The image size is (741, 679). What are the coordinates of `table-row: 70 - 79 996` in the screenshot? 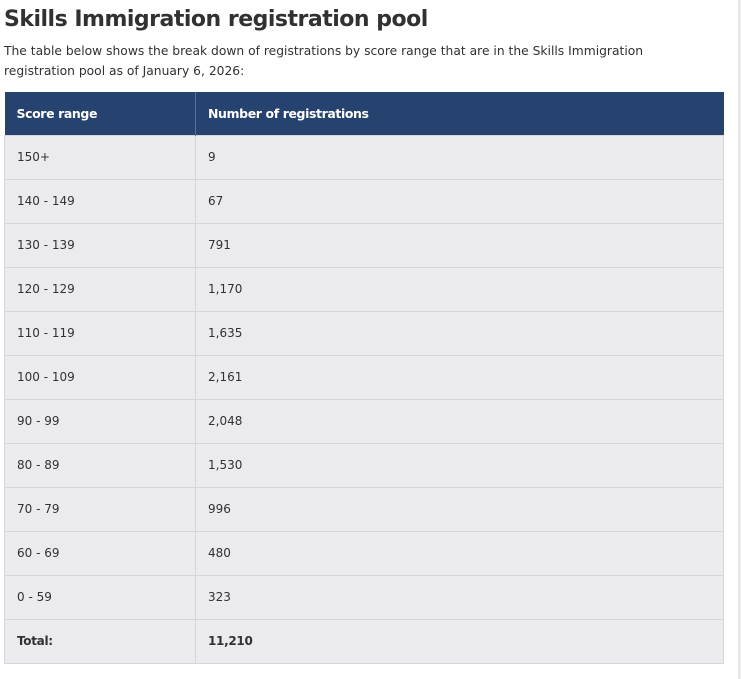 It's located at (364, 508).